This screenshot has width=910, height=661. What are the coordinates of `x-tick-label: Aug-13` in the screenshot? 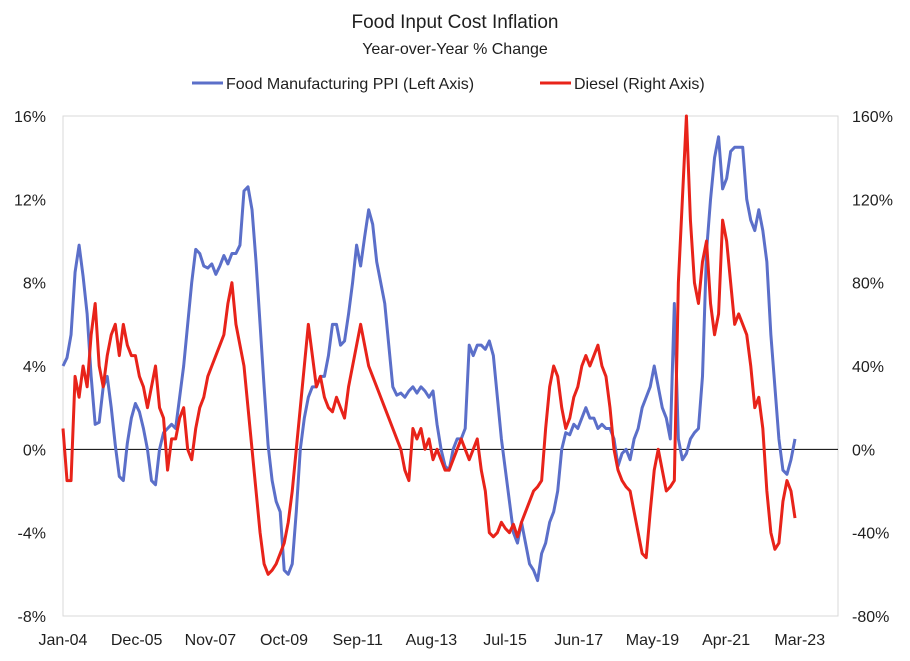 It's located at (432, 640).